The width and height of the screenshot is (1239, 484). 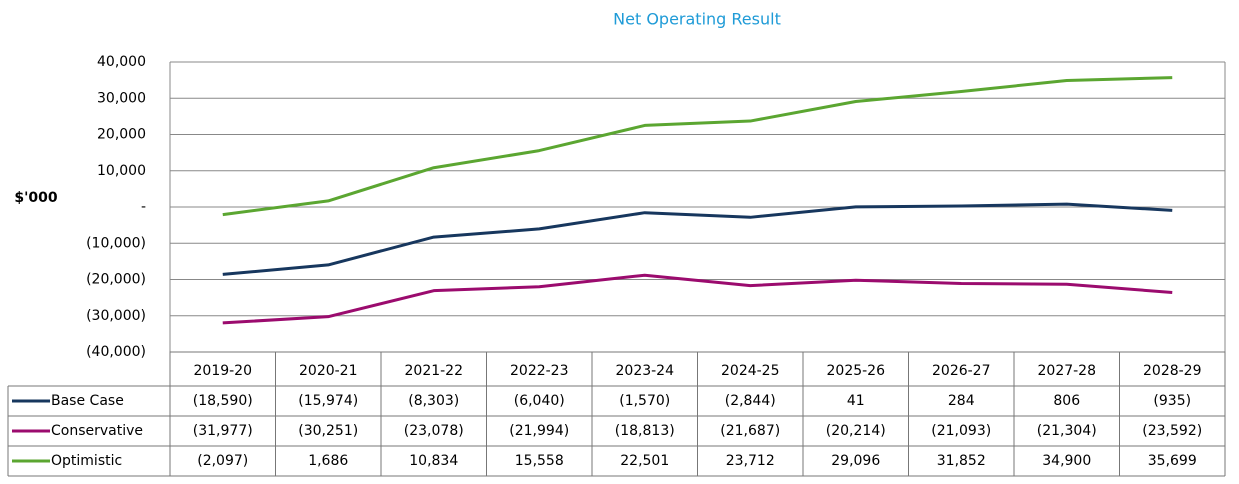 I want to click on y-tick-label: (40,000), so click(x=116, y=352).